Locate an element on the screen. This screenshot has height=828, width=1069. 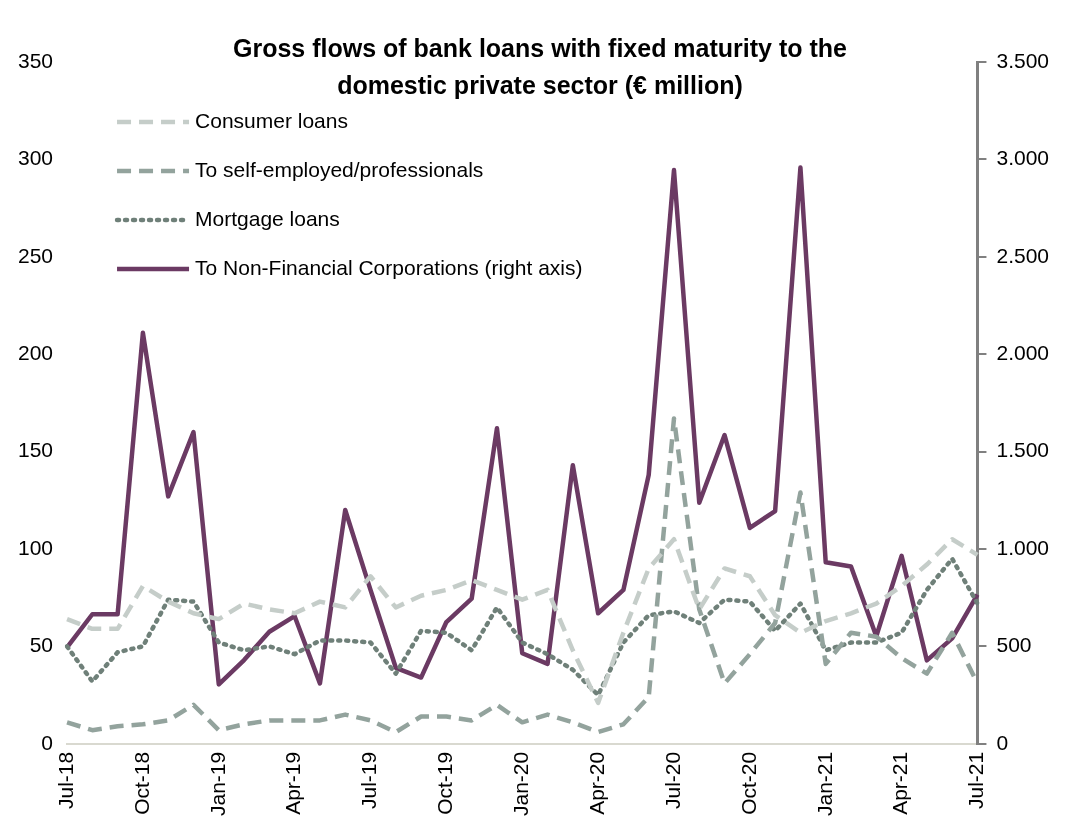
x-tick-label: Jan-21 is located at coordinates (824, 784).